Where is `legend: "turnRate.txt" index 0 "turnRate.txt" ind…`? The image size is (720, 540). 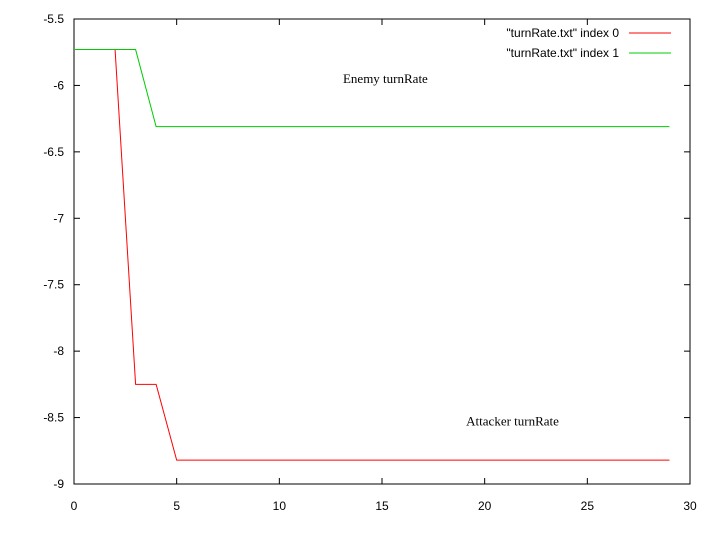 legend: "turnRate.txt" index 0 "turnRate.txt" ind… is located at coordinates (588, 43).